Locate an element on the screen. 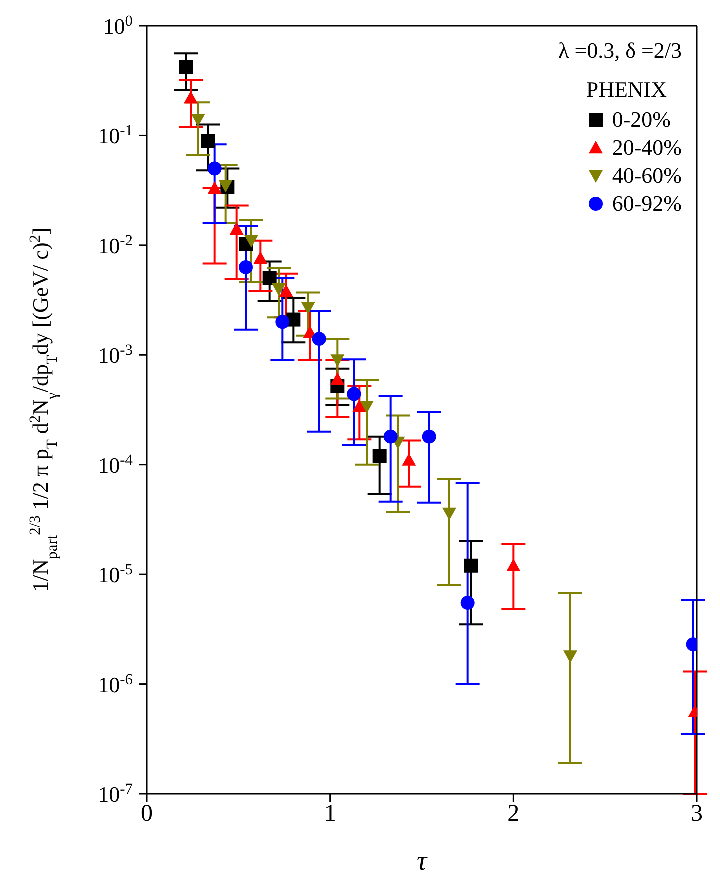 The image size is (720, 892). y-tick-label: 10$^{-6}$ is located at coordinates (116, 684).